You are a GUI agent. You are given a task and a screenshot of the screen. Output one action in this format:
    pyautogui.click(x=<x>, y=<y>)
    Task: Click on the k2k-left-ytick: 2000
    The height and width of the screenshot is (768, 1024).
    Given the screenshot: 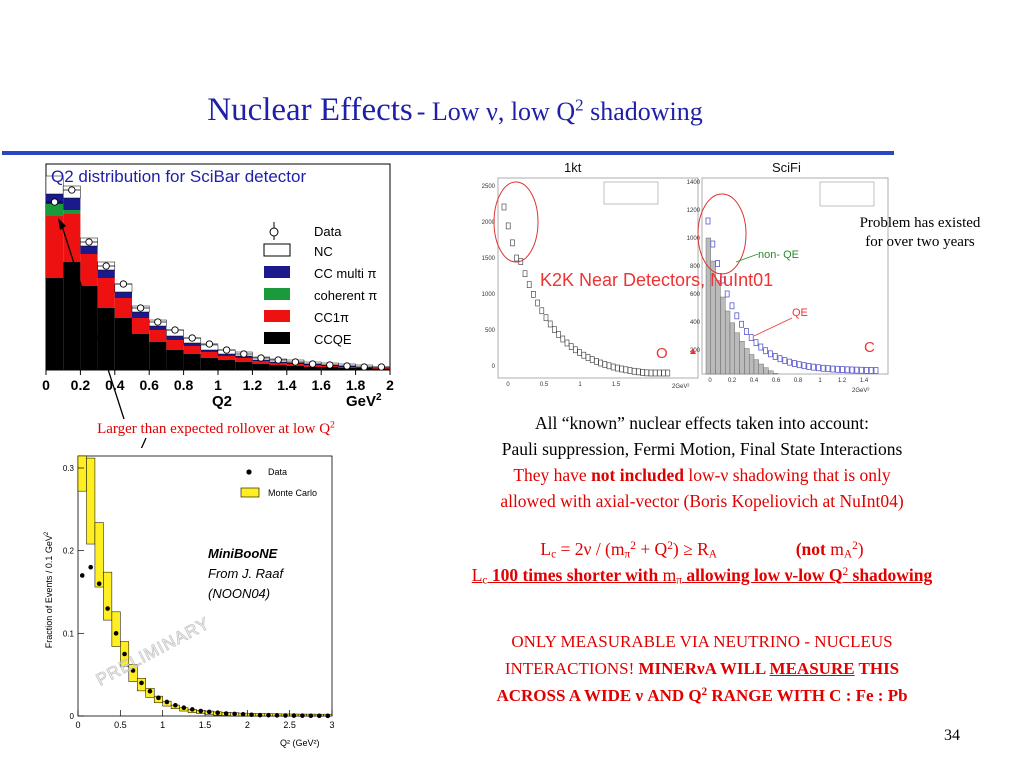 What is the action you would take?
    pyautogui.click(x=489, y=223)
    